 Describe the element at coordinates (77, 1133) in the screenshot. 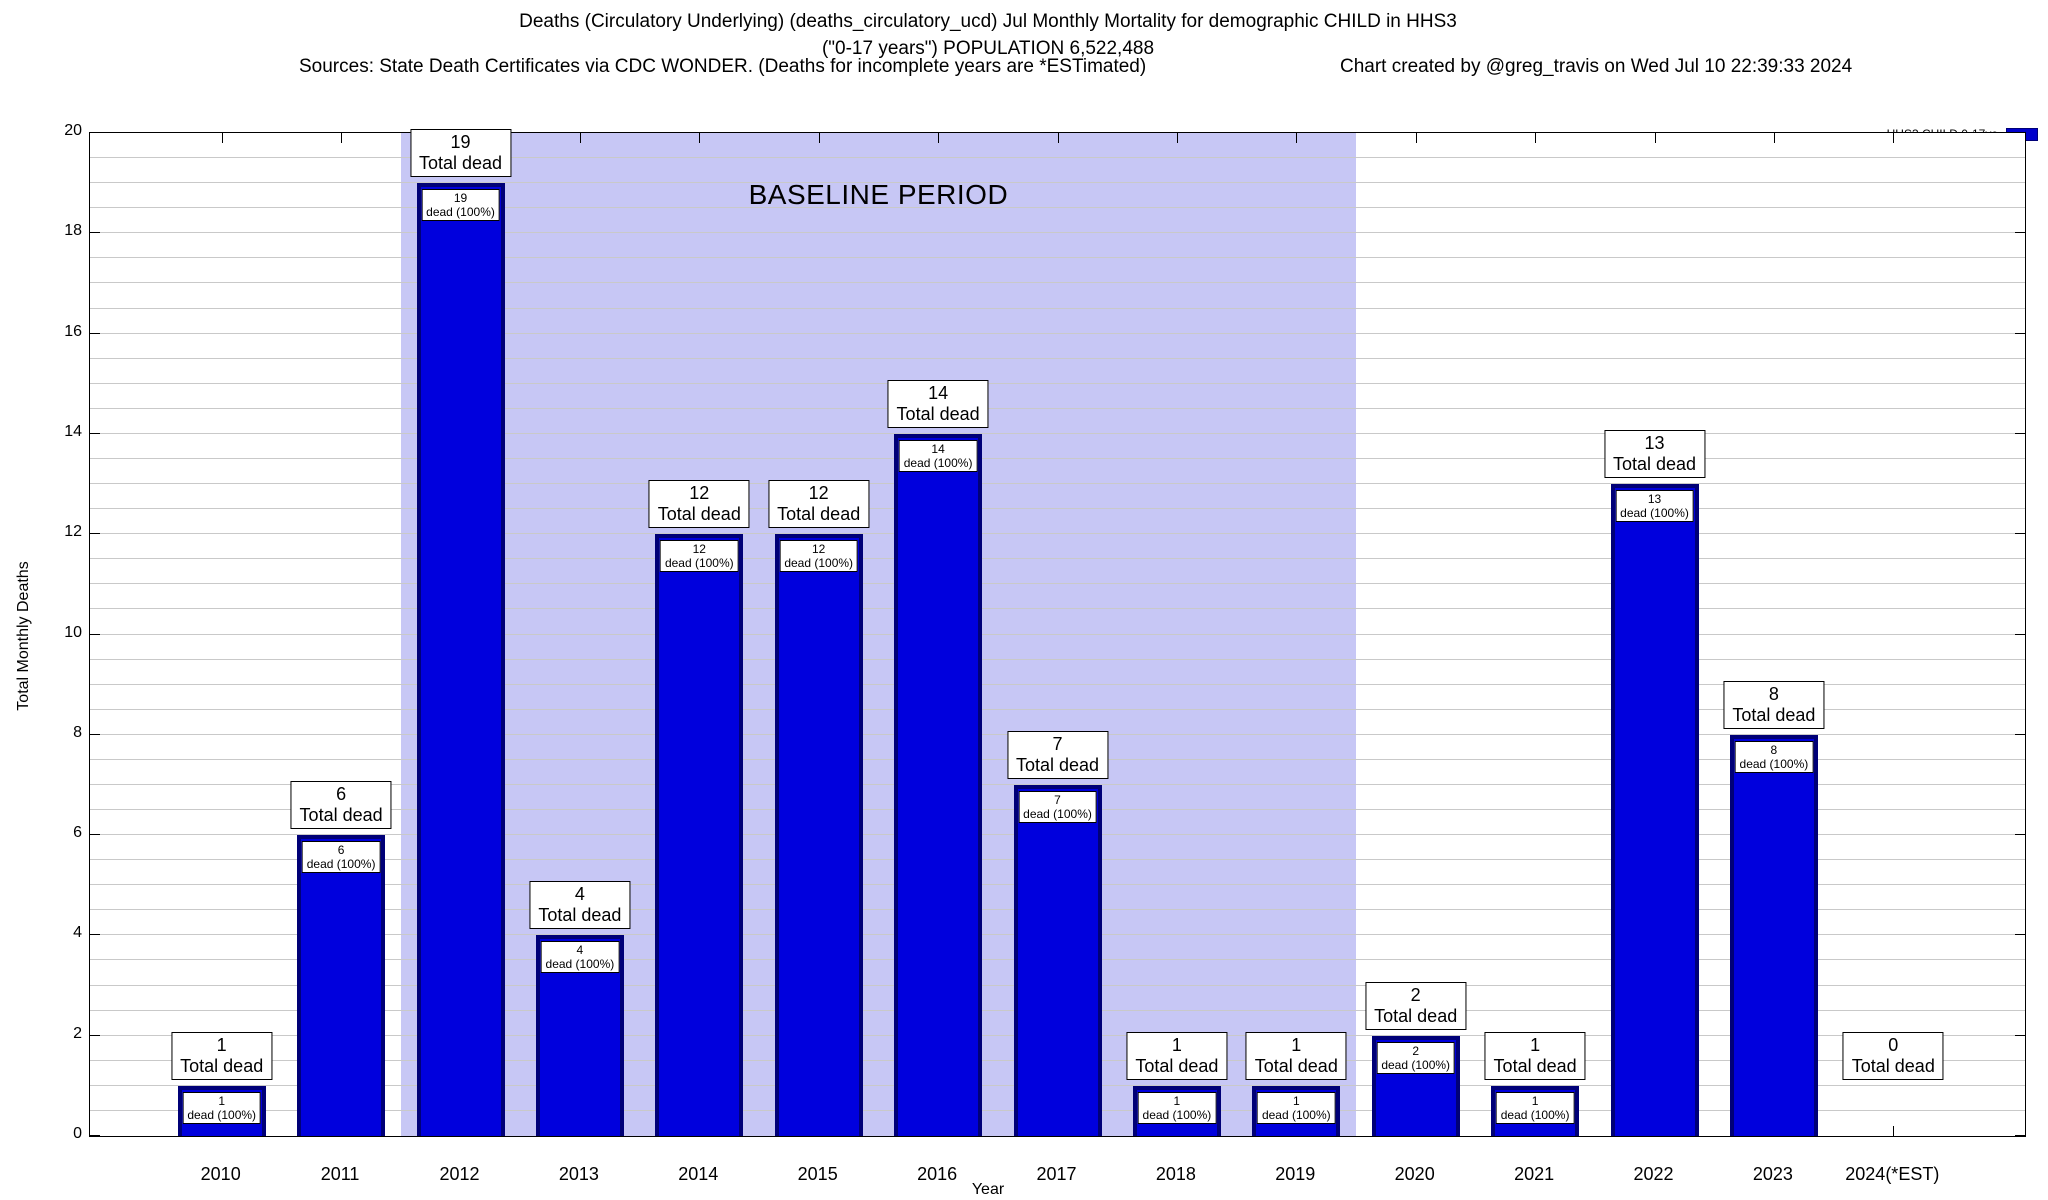

I see `y-tick-label: 0` at that location.